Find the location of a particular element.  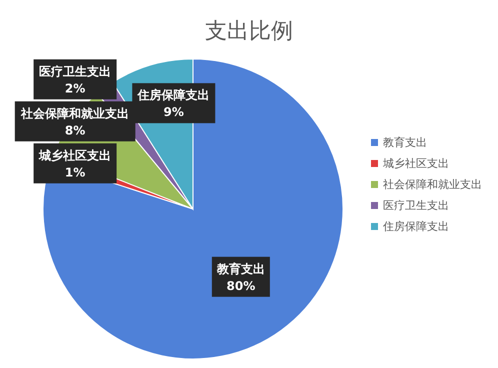

slice-label: 教育支出 is located at coordinates (240, 269).